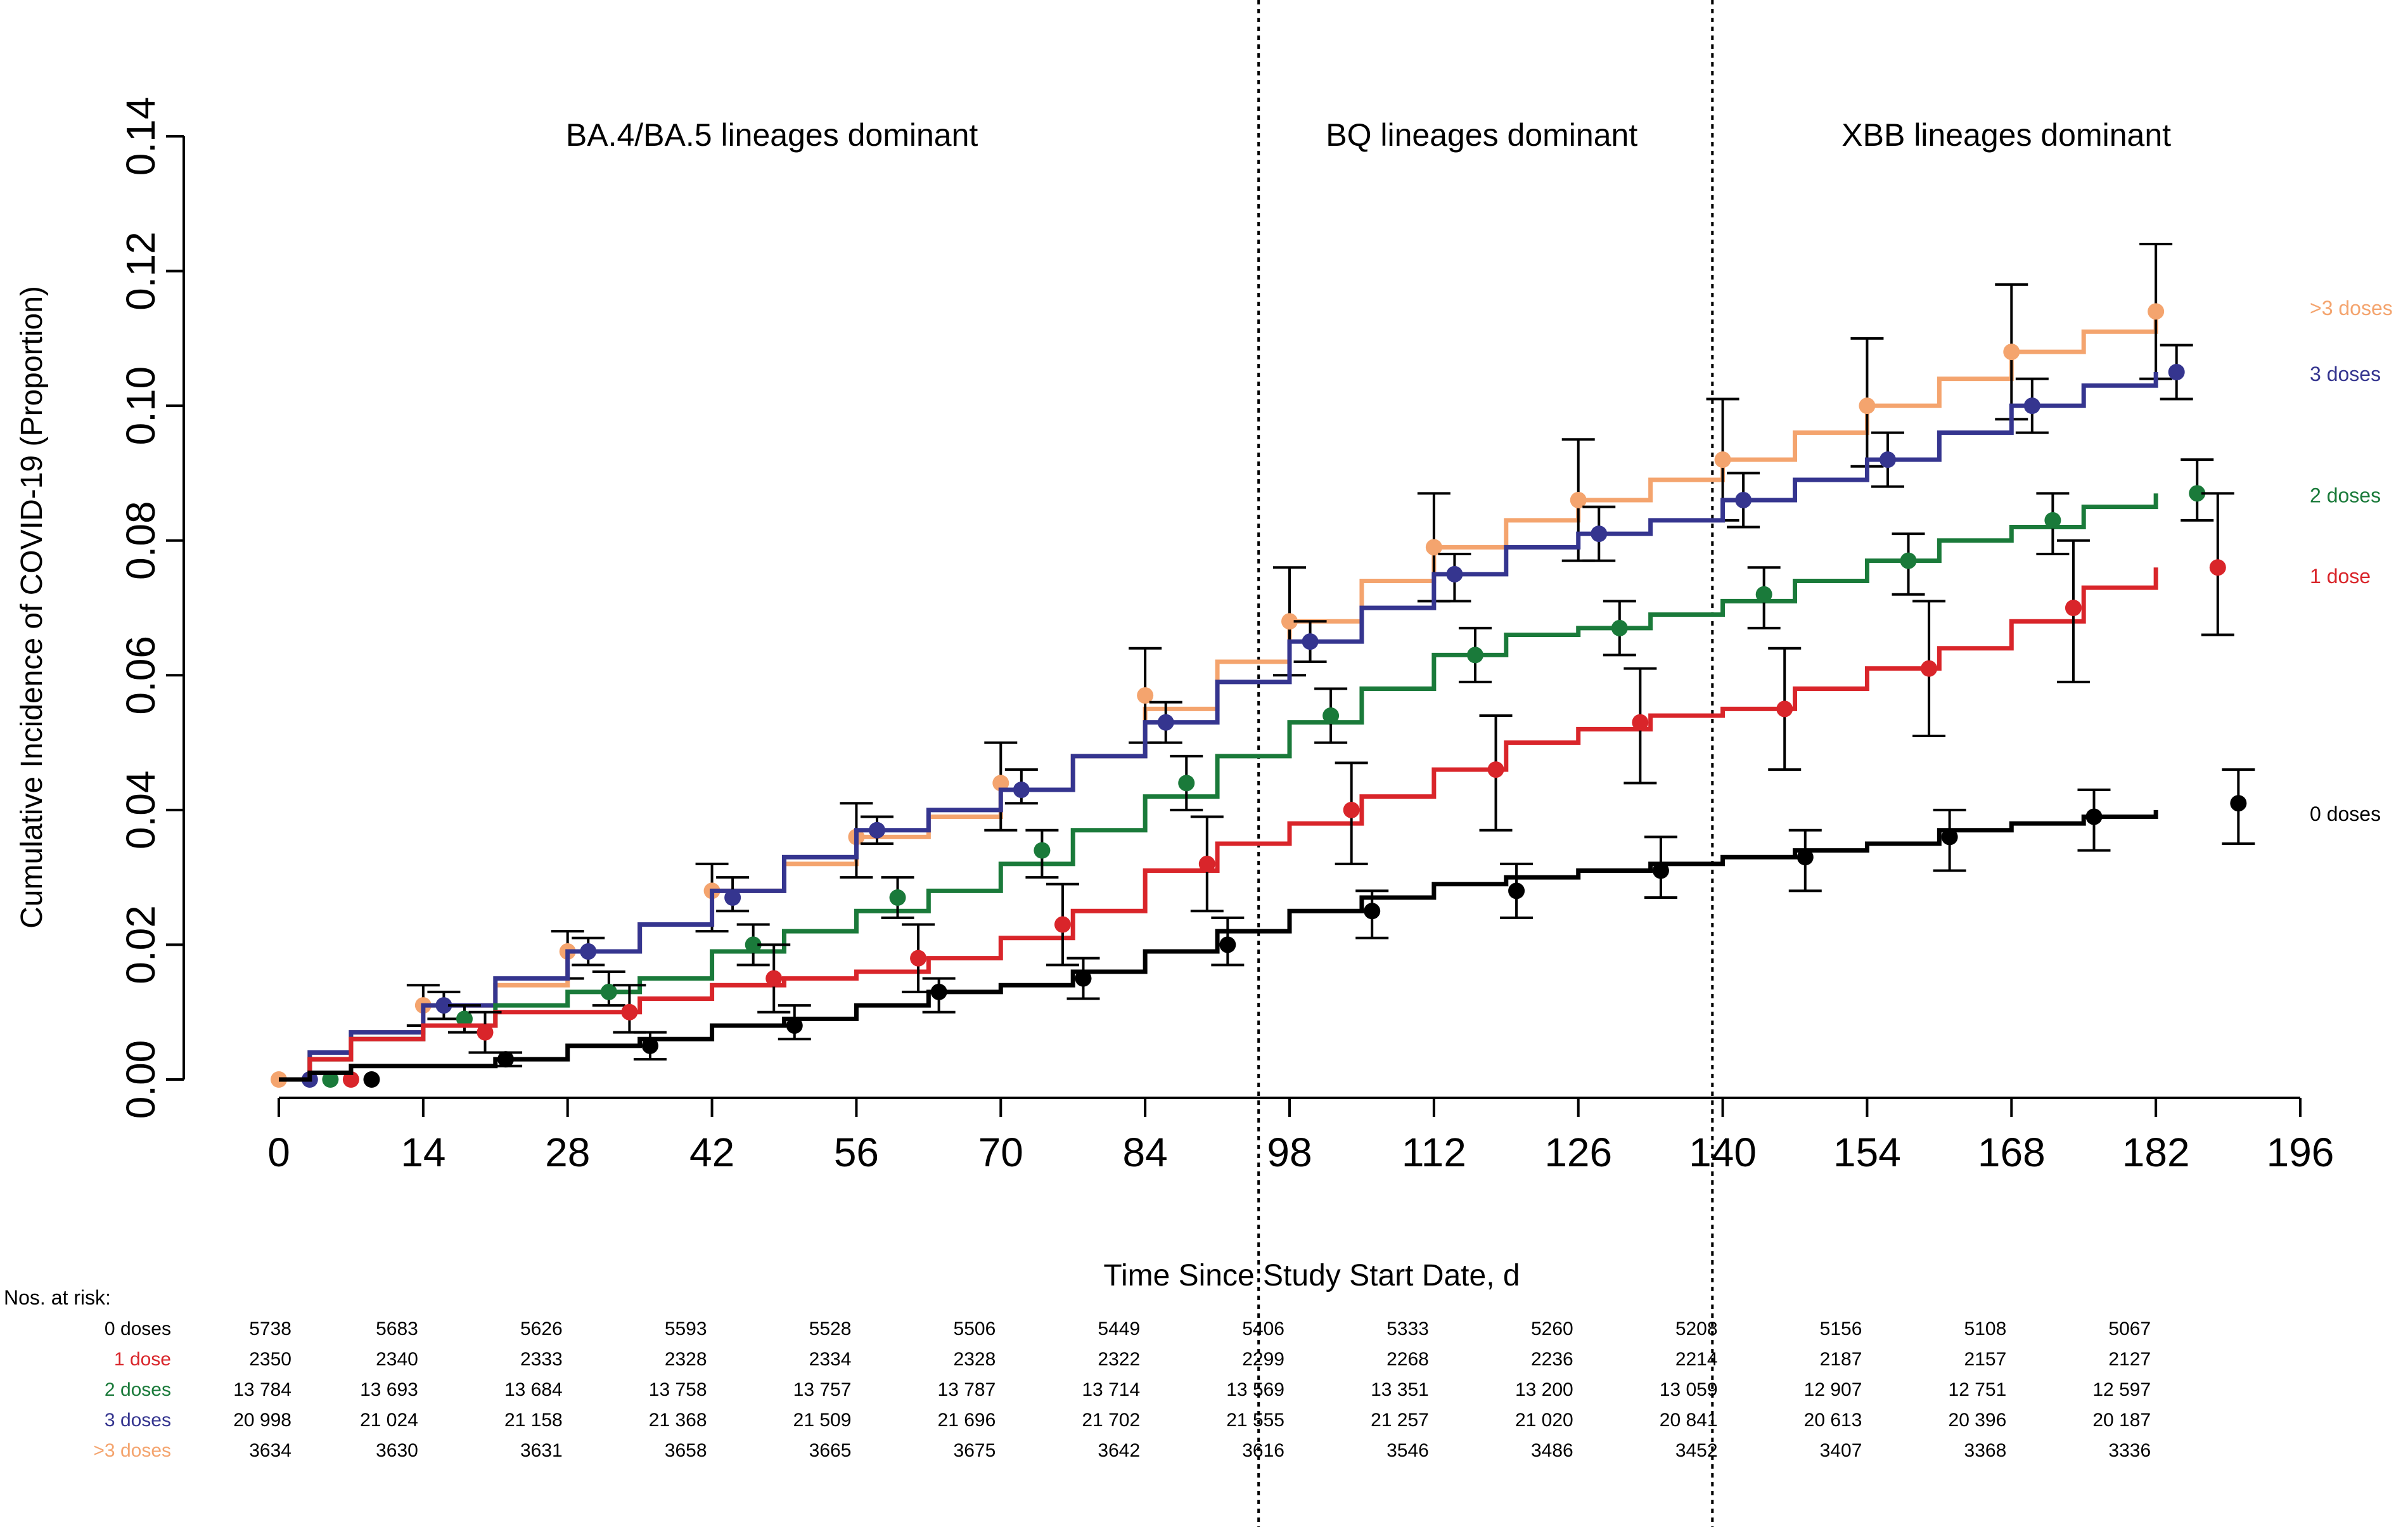 This screenshot has width=2408, height=1527. Describe the element at coordinates (140, 675) in the screenshot. I see `y-tick-label: 0.06` at that location.